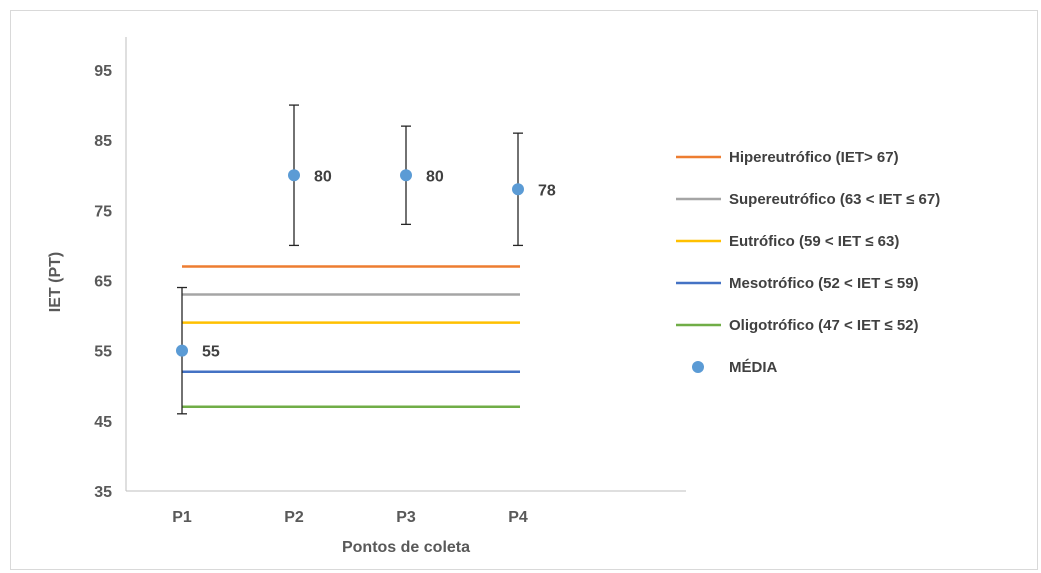  What do you see at coordinates (103, 141) in the screenshot?
I see `y-tick-label: 85` at bounding box center [103, 141].